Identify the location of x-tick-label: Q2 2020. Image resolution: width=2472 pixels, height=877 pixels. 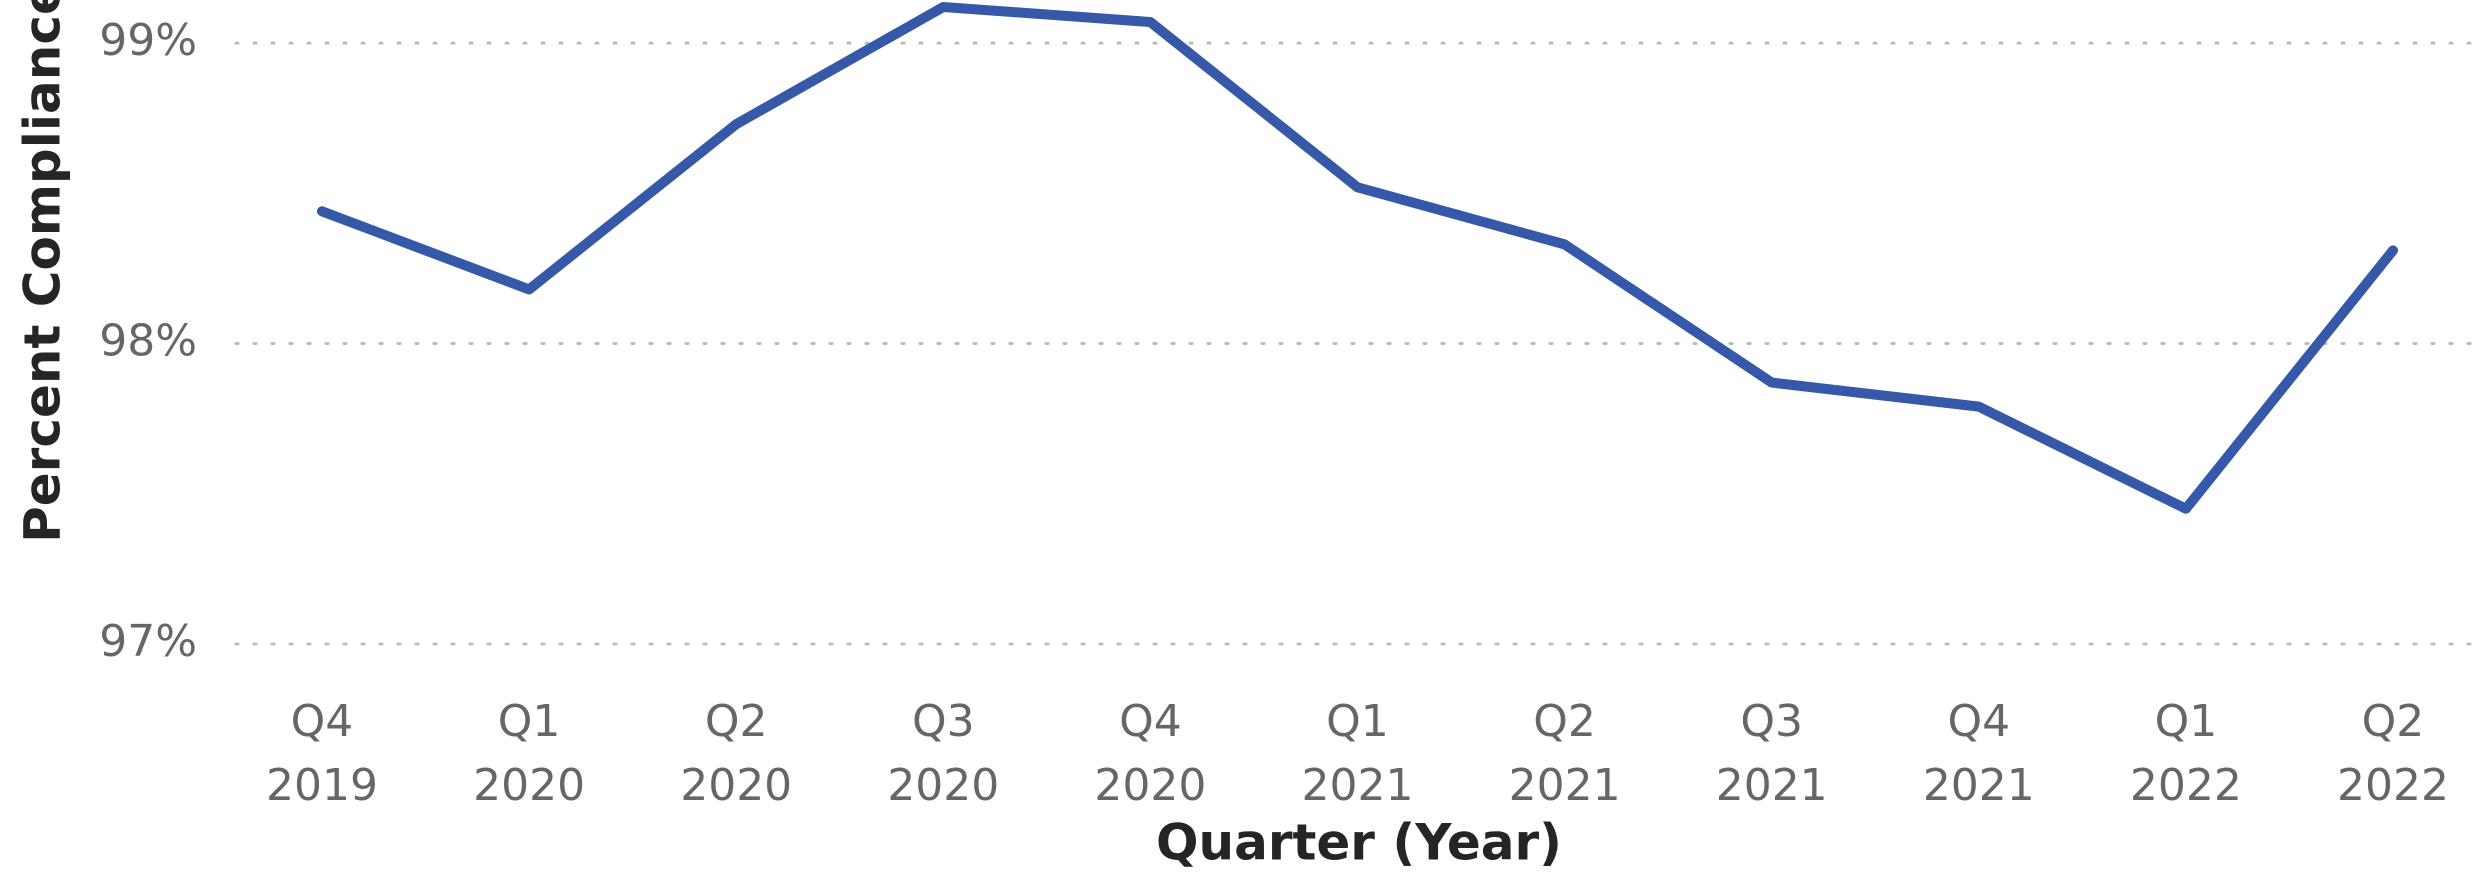
(736, 753).